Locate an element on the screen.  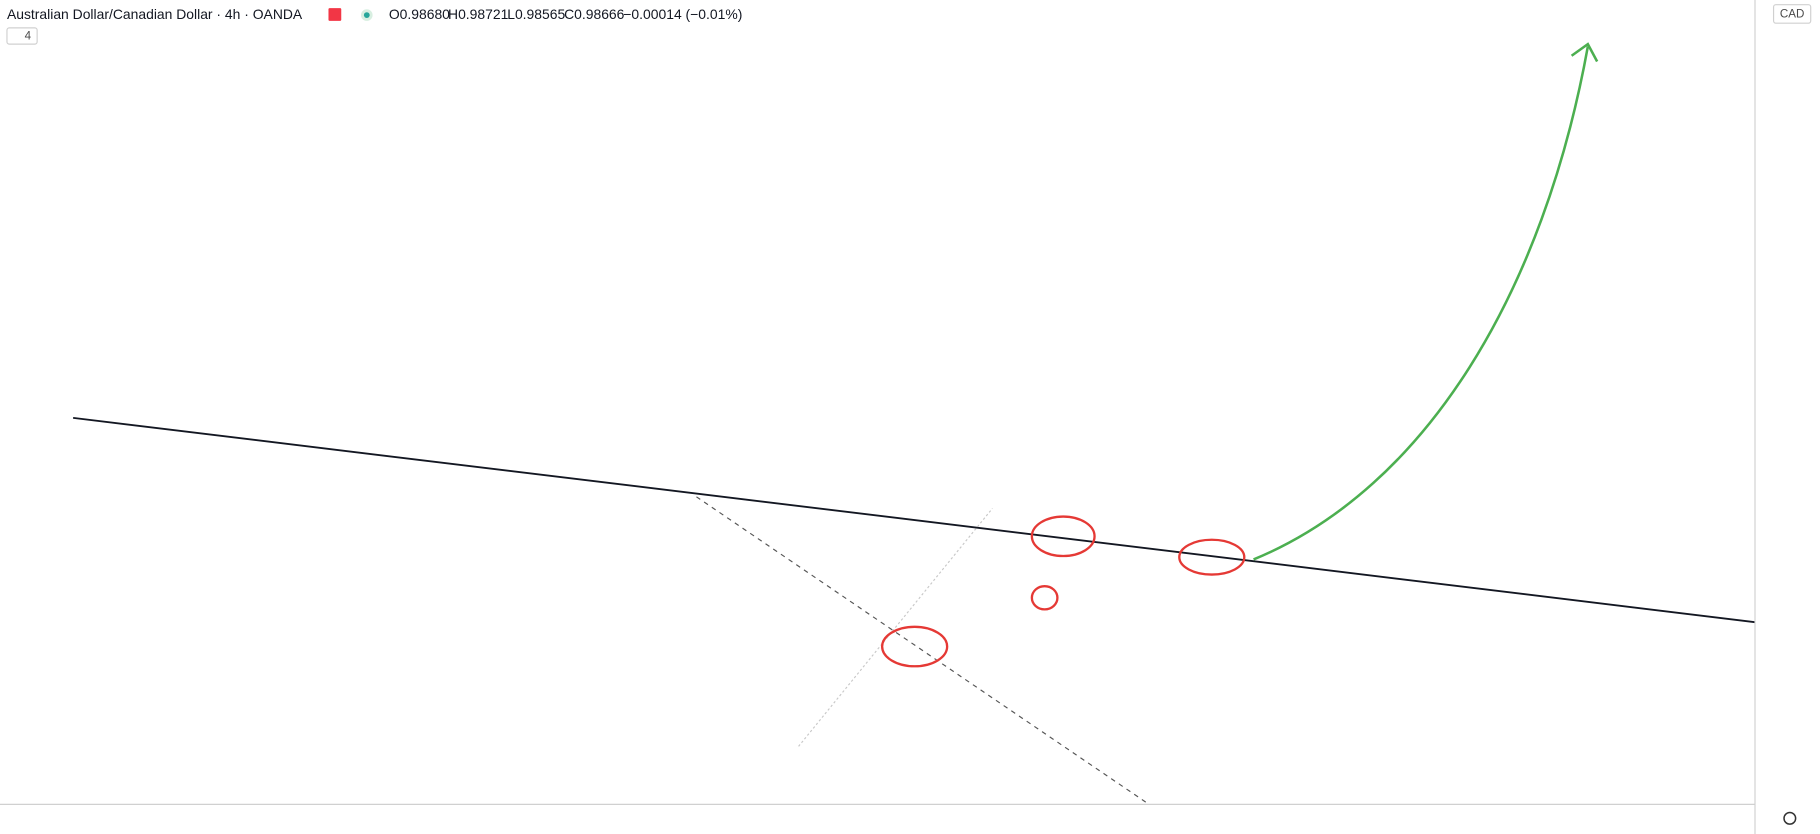
currency: CAD is located at coordinates (1792, 14).